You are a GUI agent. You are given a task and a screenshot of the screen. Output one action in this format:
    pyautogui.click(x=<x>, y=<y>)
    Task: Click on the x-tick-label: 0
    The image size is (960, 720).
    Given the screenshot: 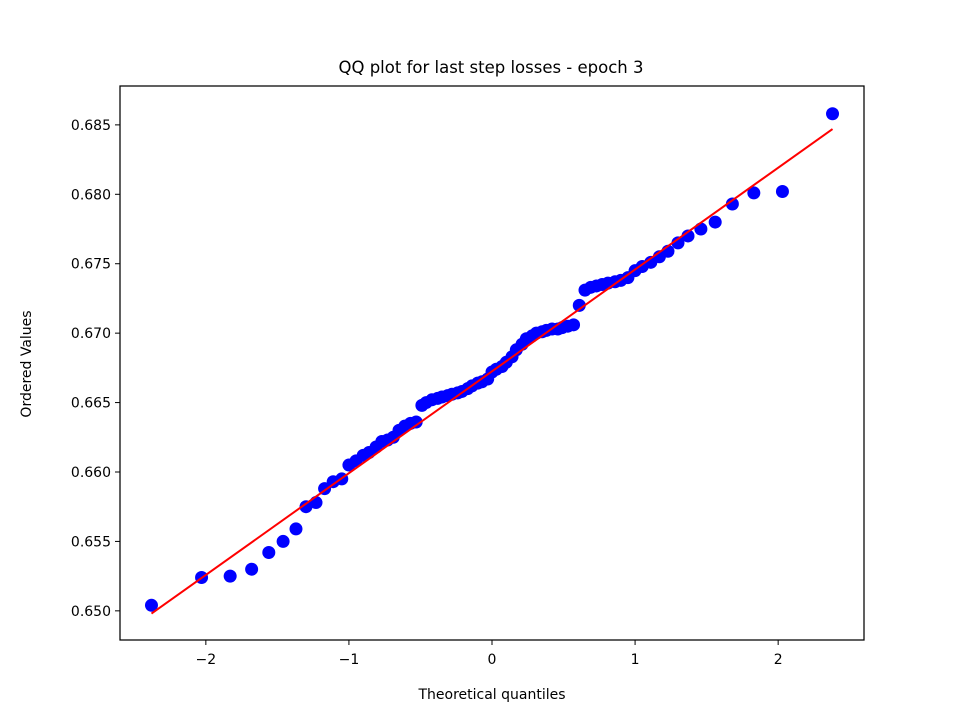 What is the action you would take?
    pyautogui.click(x=492, y=660)
    